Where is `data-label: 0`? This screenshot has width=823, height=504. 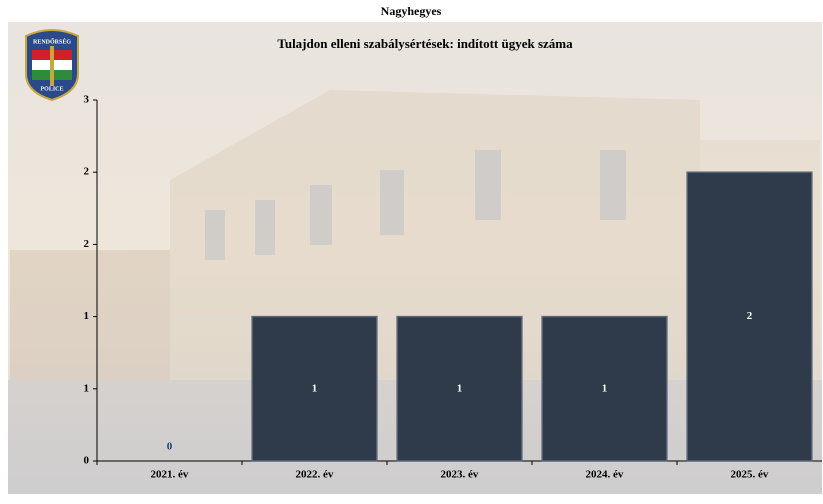 data-label: 0 is located at coordinates (170, 447).